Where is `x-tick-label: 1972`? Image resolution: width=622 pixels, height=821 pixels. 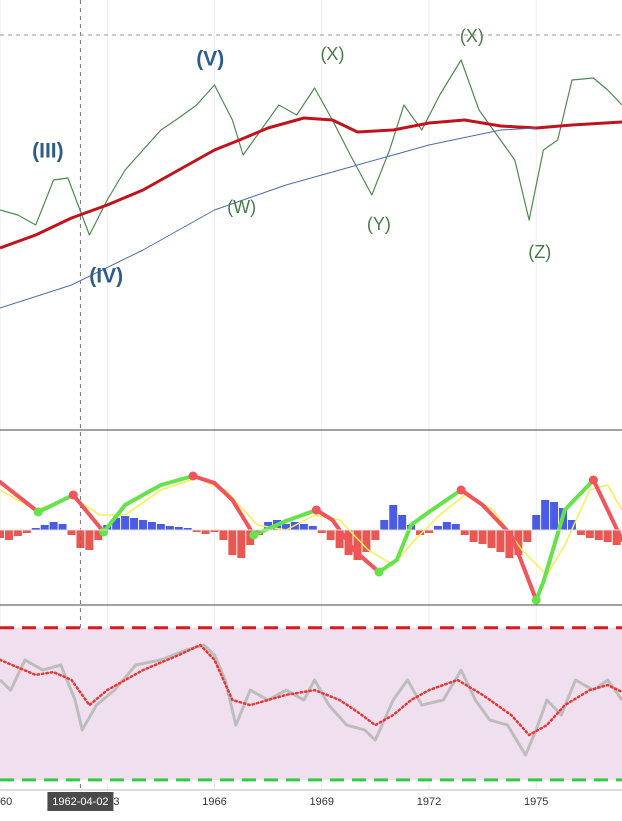
x-tick-label: 1972 is located at coordinates (429, 802).